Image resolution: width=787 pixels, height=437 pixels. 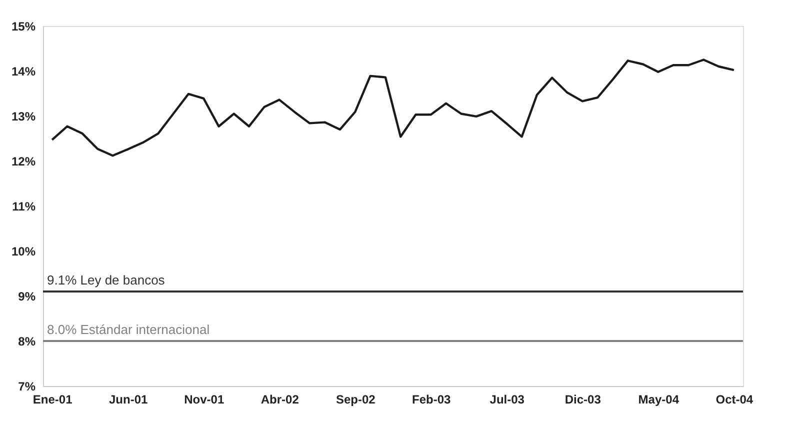 What do you see at coordinates (106, 280) in the screenshot?
I see `ref-line-label: 9.1% Ley de bancos` at bounding box center [106, 280].